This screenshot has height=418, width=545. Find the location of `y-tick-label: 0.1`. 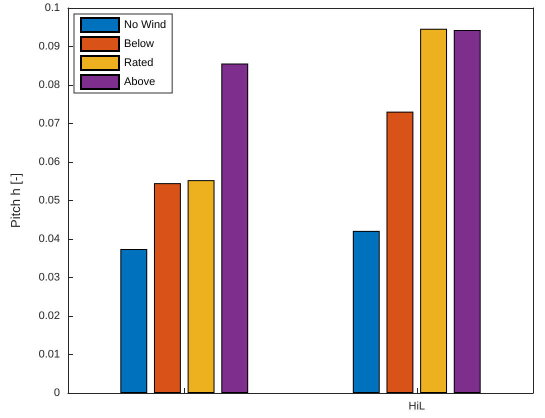

y-tick-label: 0.1 is located at coordinates (52, 8).